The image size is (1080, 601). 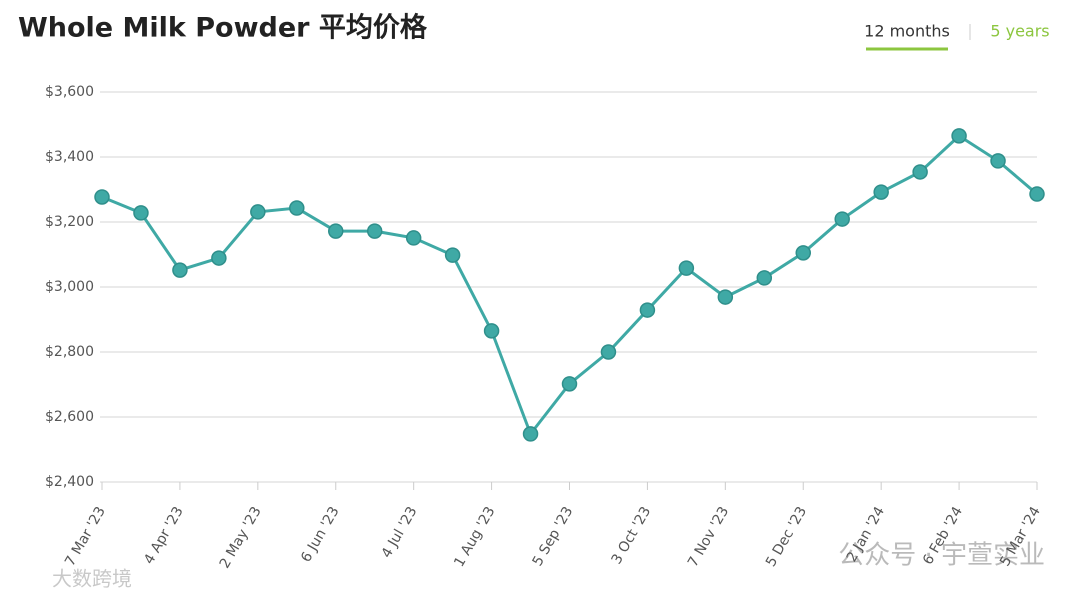 What do you see at coordinates (400, 532) in the screenshot?
I see `x-tick-label: 4 Jul '23` at bounding box center [400, 532].